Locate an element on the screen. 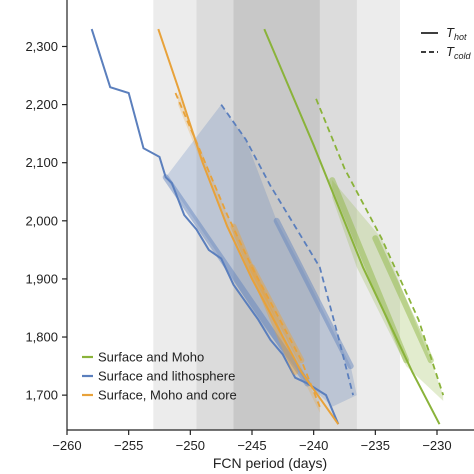 This screenshot has width=474, height=474. x-tick-label: −255 is located at coordinates (128, 445).